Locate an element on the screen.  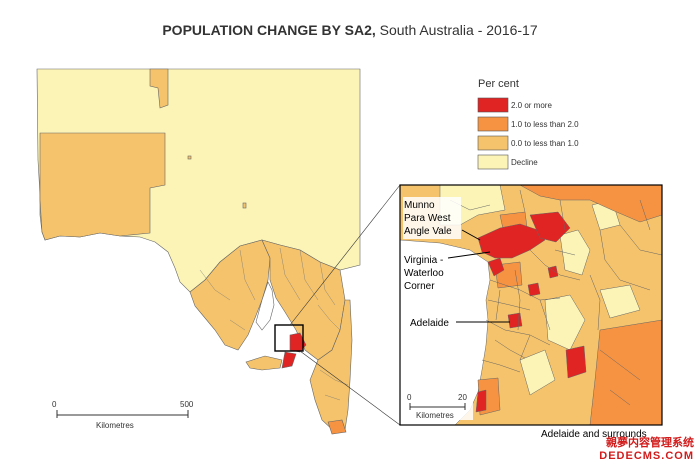
label-virginia: Virginia - Waterloo Corner is located at coordinates (447, 272).